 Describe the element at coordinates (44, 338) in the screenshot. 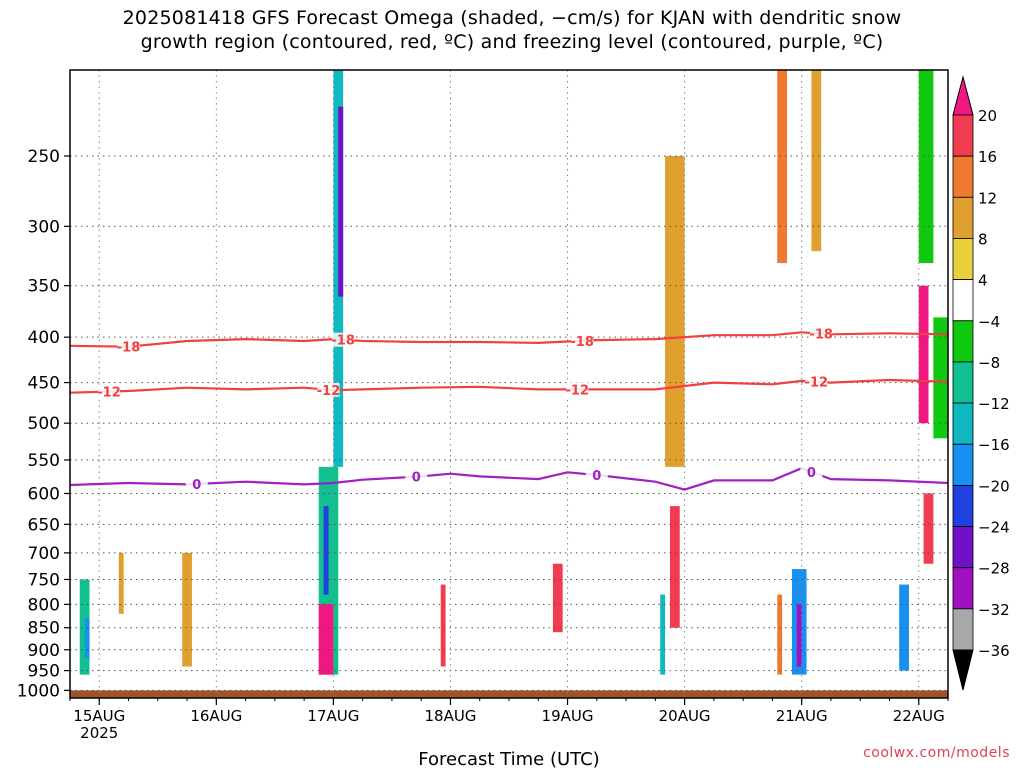

I see `y-tick-label-400: 400` at that location.